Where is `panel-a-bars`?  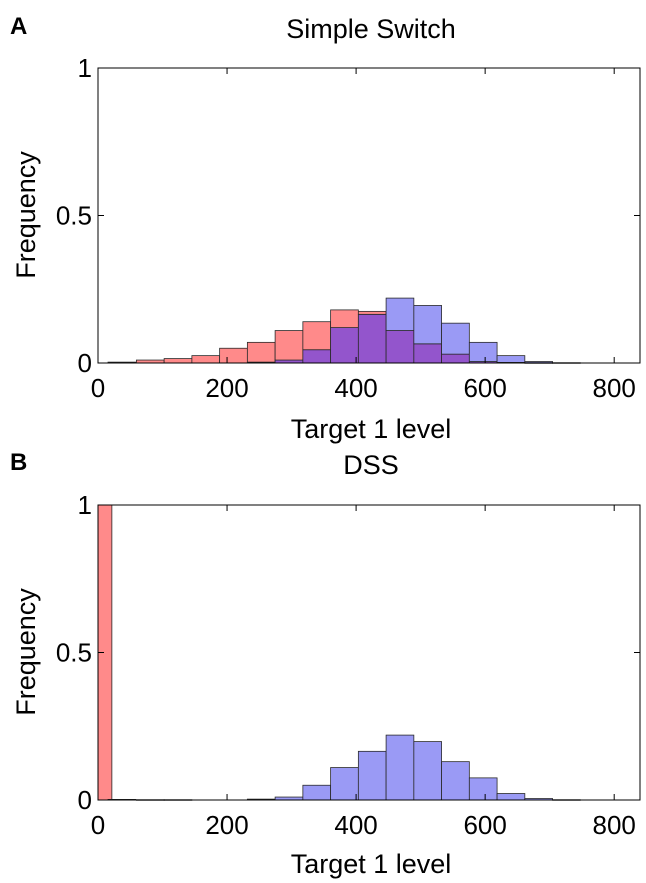 panel-a-bars is located at coordinates (344, 330).